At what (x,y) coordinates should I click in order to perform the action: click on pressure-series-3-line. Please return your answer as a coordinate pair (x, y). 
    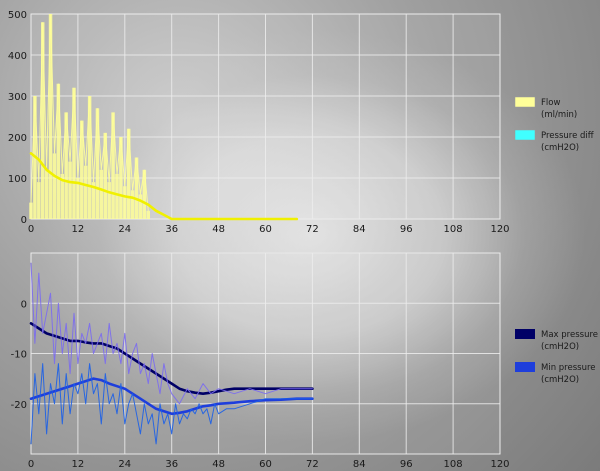
    Looking at the image, I should click on (171, 404).